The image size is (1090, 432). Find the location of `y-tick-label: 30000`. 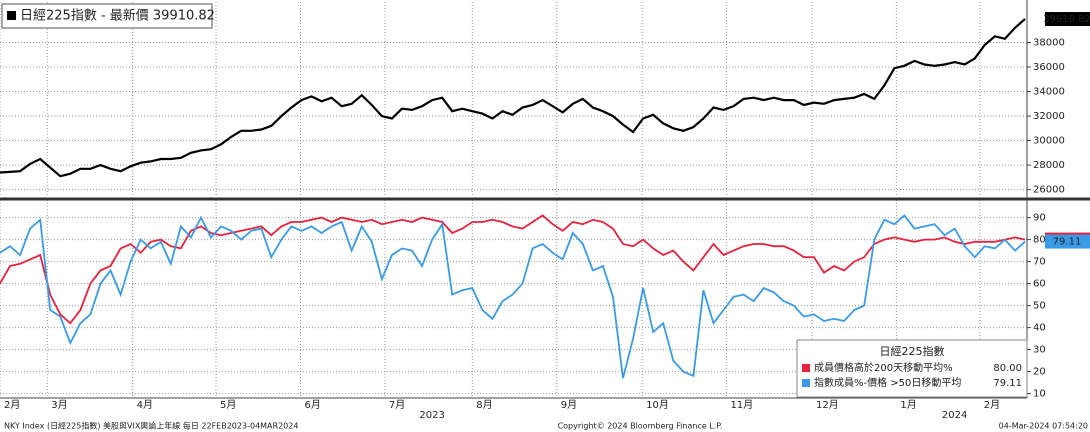

y-tick-label: 30000 is located at coordinates (1049, 141).